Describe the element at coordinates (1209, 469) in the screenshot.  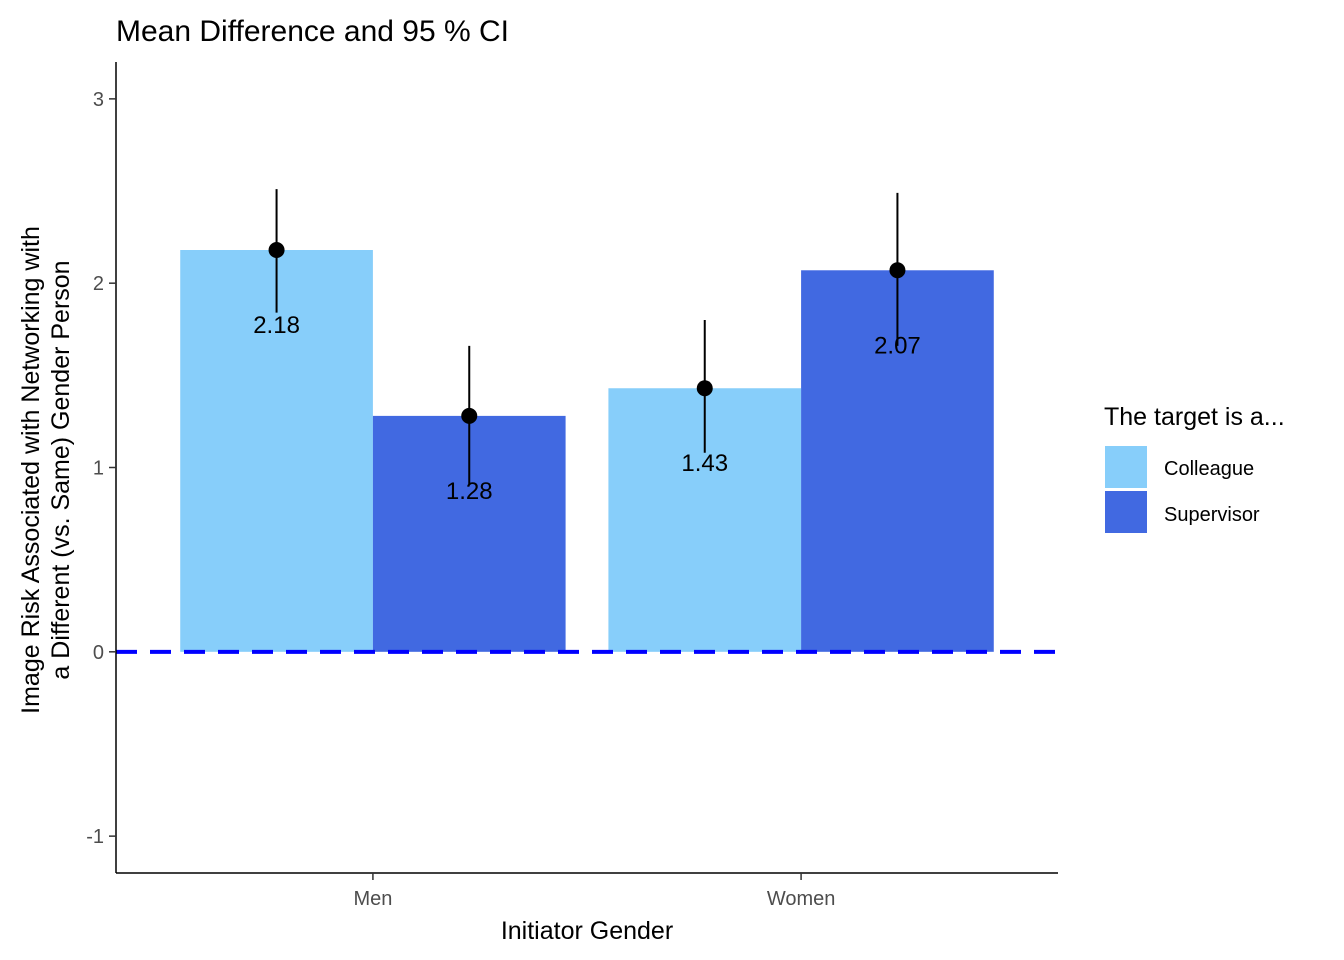
I see `legend-label-colleague: Colleague` at that location.